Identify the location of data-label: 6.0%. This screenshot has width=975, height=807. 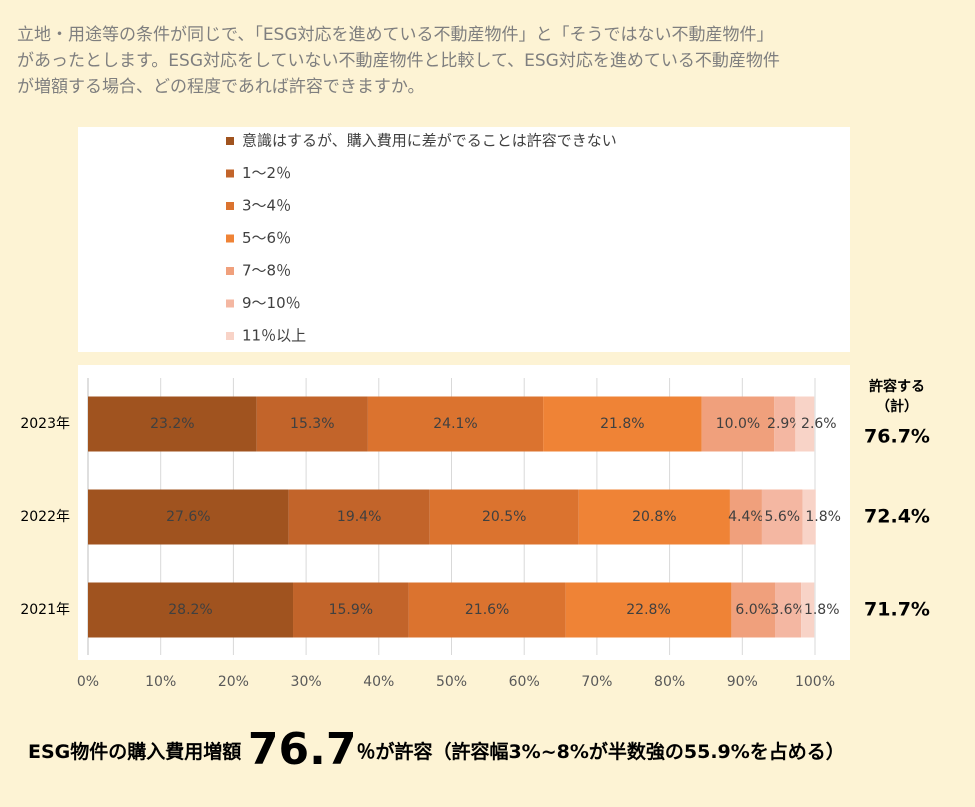
(753, 610).